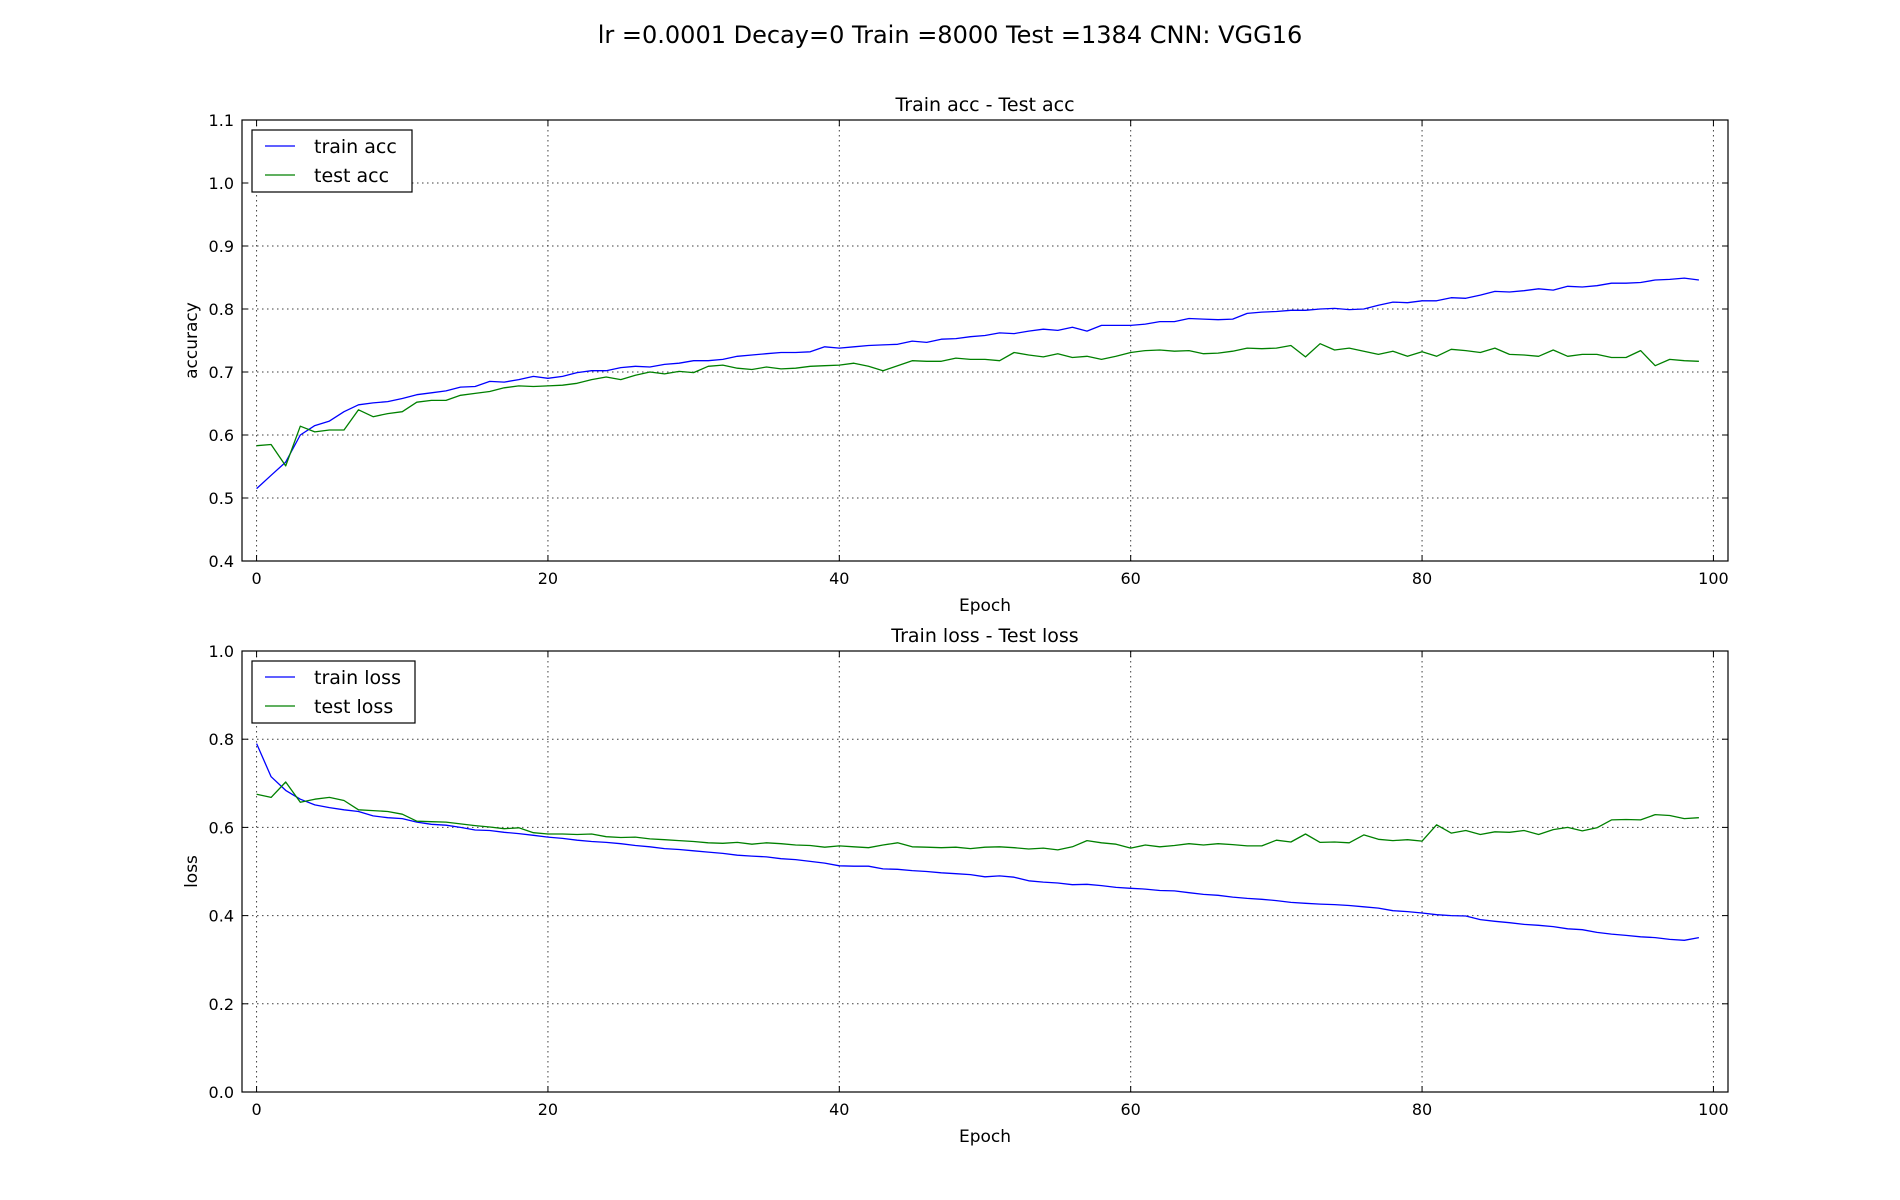 The image size is (1900, 1200). Describe the element at coordinates (221, 309) in the screenshot. I see `acc-ytick-label: 0.8` at that location.